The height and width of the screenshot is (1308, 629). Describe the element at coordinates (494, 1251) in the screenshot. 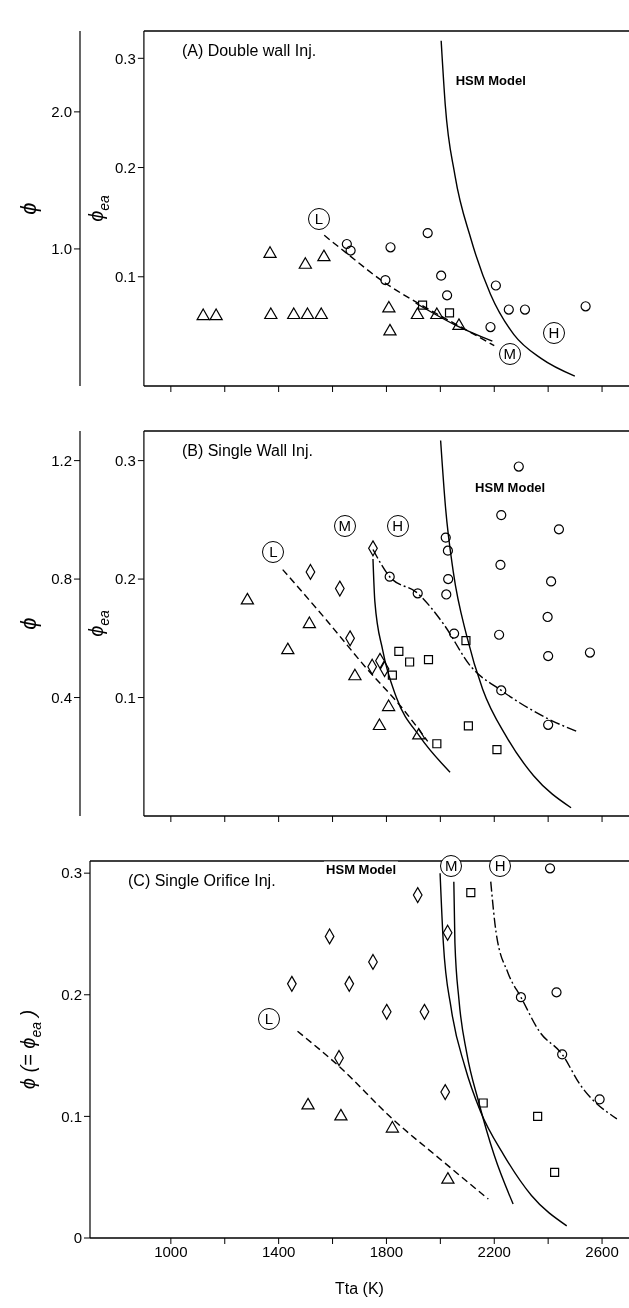

I see `x-tick-label: 2200` at that location.